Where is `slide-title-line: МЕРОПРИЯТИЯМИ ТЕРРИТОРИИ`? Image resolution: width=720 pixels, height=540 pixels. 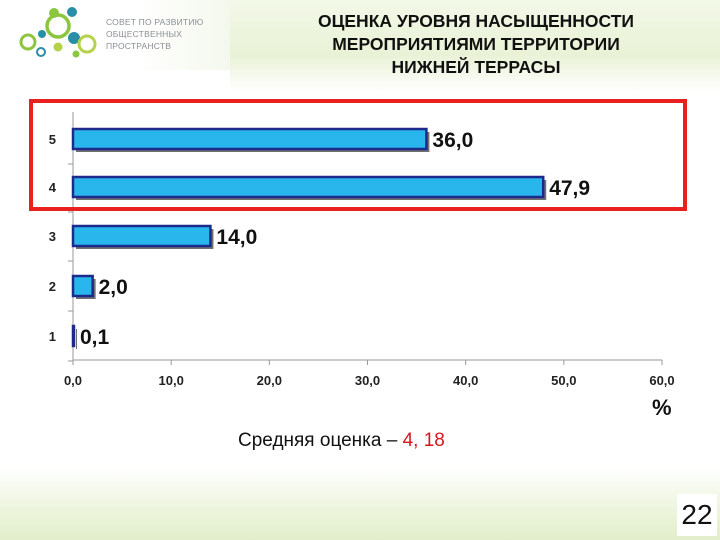
slide-title-line: МЕРОПРИЯТИЯМИ ТЕРРИТОРИИ is located at coordinates (476, 44).